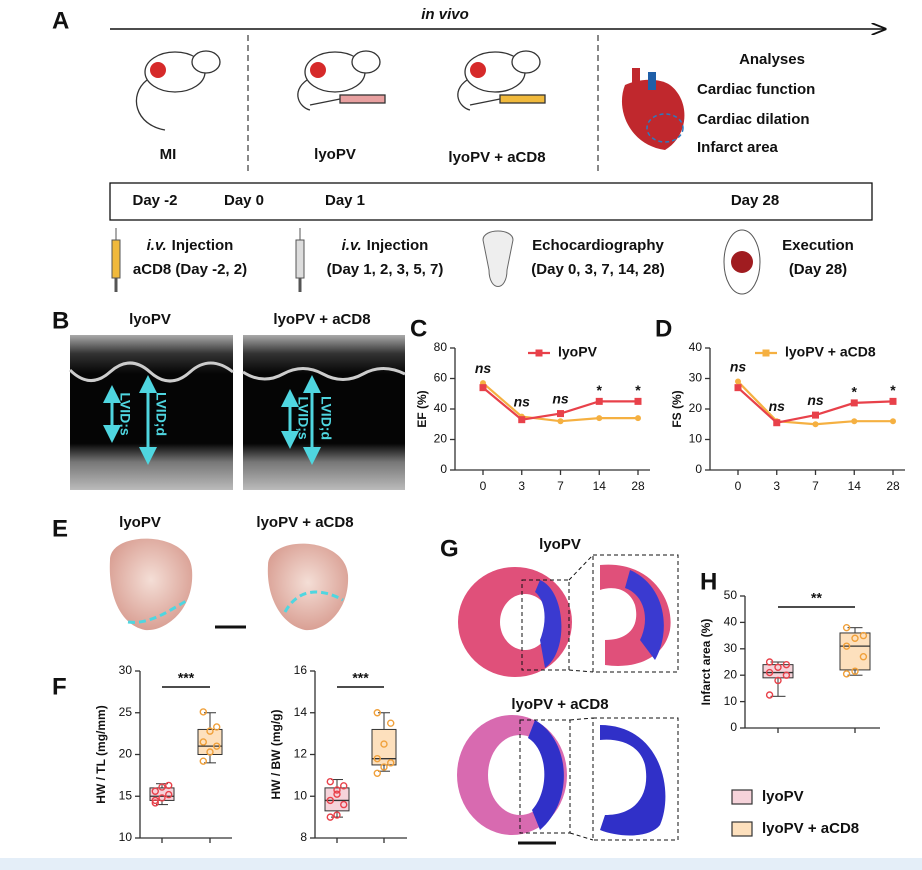  I want to click on panel-label: G, so click(449, 548).